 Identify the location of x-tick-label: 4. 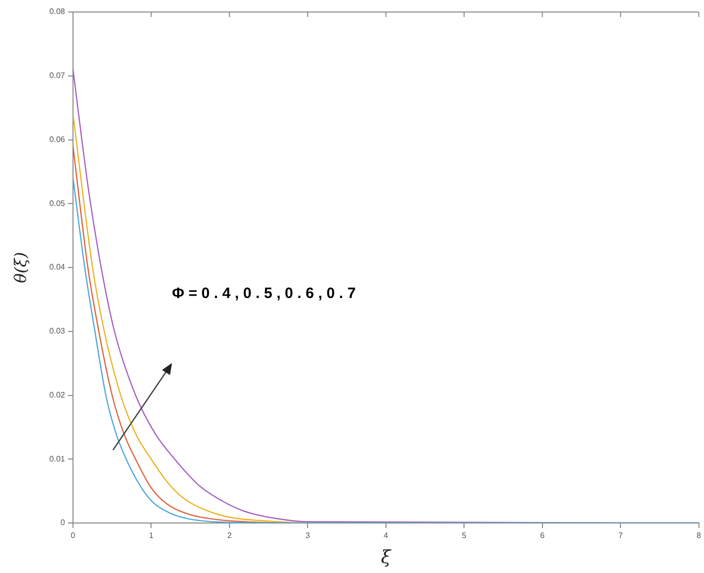
(386, 535).